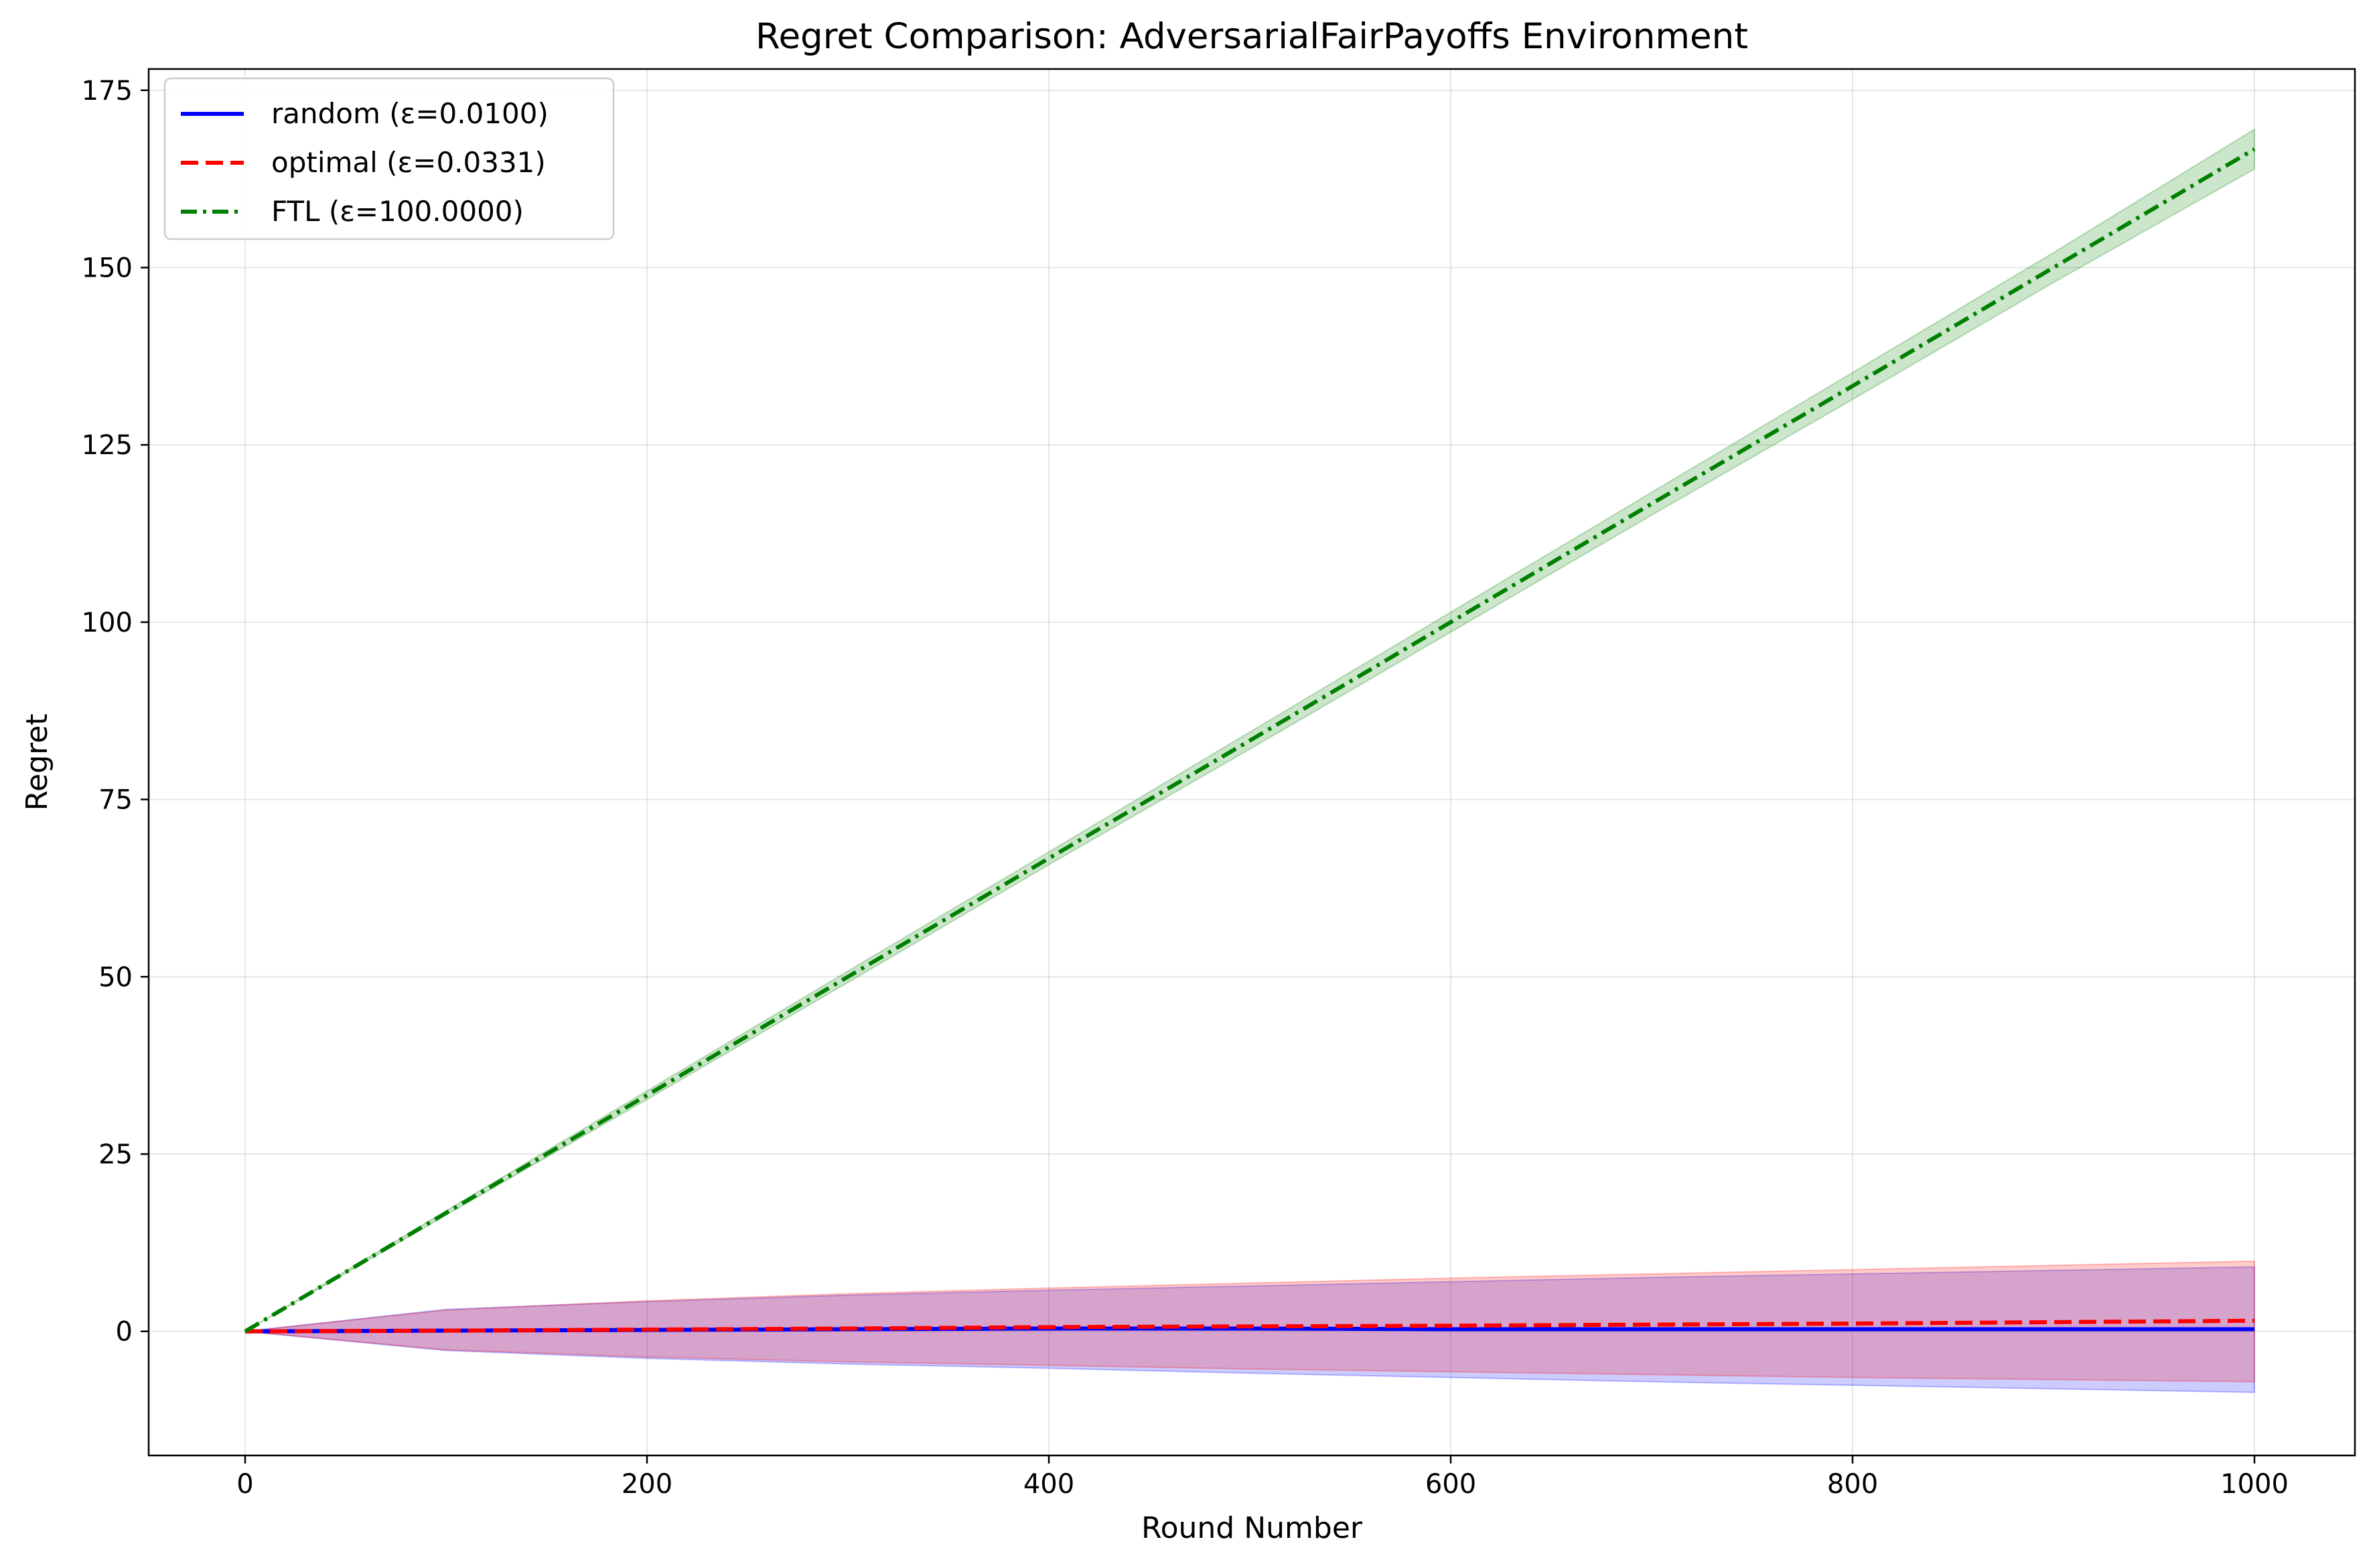 This screenshot has height=1568, width=2375. I want to click on y-tick-label: 75, so click(115, 800).